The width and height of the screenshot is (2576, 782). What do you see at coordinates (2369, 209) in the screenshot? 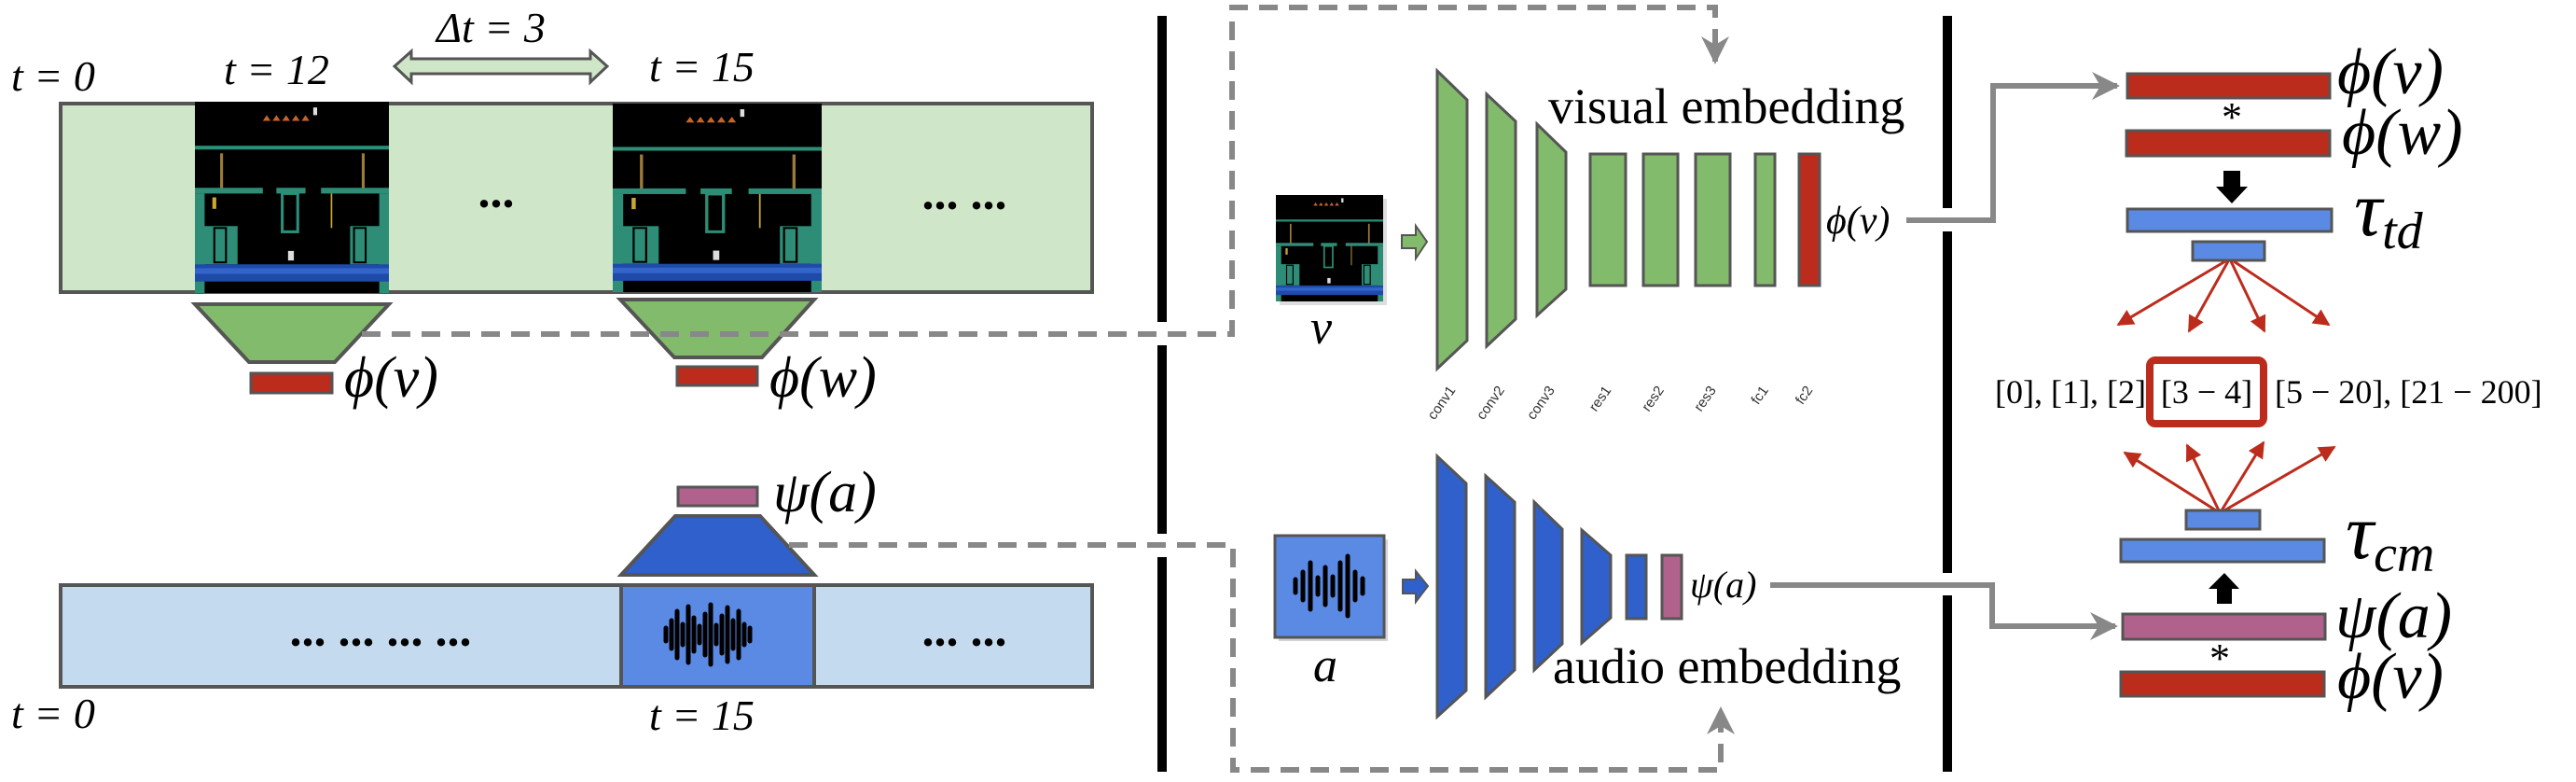
I see `tau-td-symbol: τ` at bounding box center [2369, 209].